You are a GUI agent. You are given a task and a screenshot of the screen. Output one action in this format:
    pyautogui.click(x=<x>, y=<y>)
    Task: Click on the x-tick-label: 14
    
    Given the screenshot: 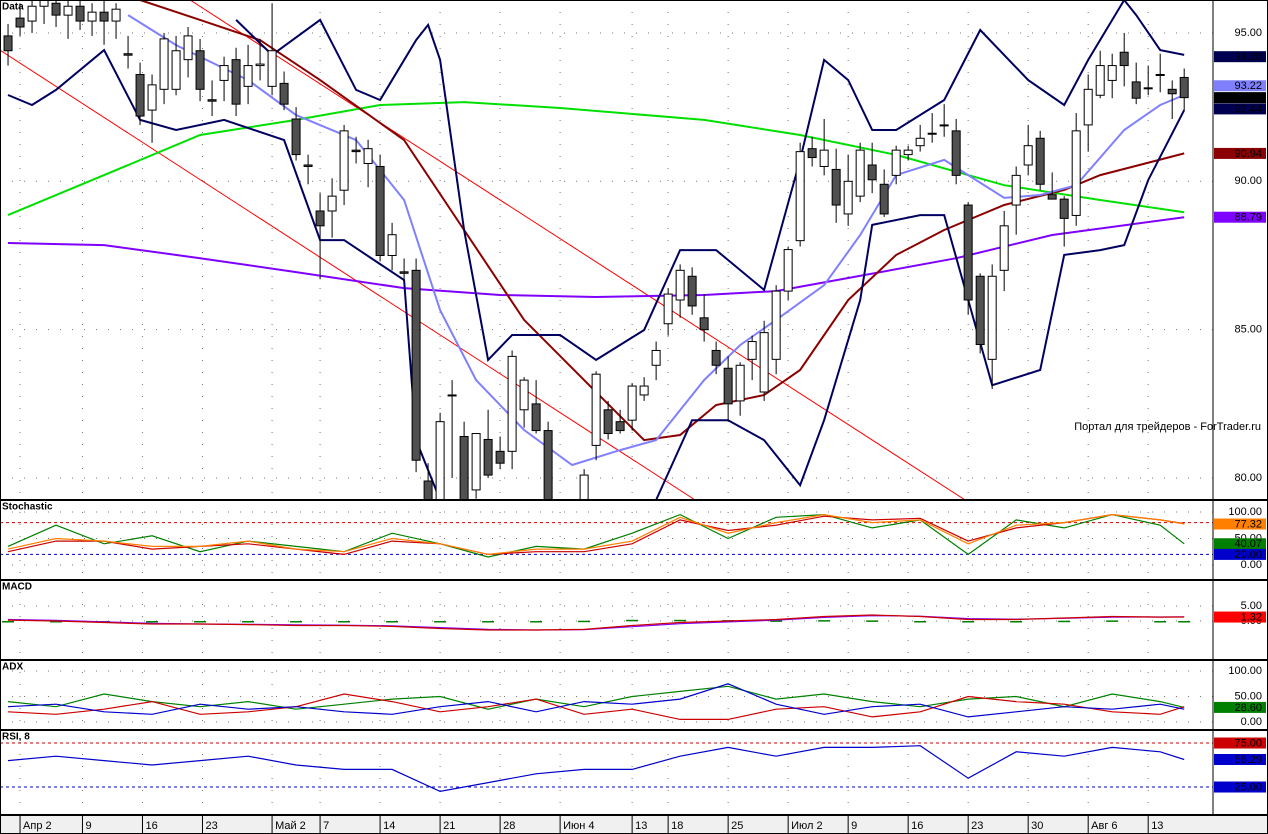 What is the action you would take?
    pyautogui.click(x=389, y=826)
    